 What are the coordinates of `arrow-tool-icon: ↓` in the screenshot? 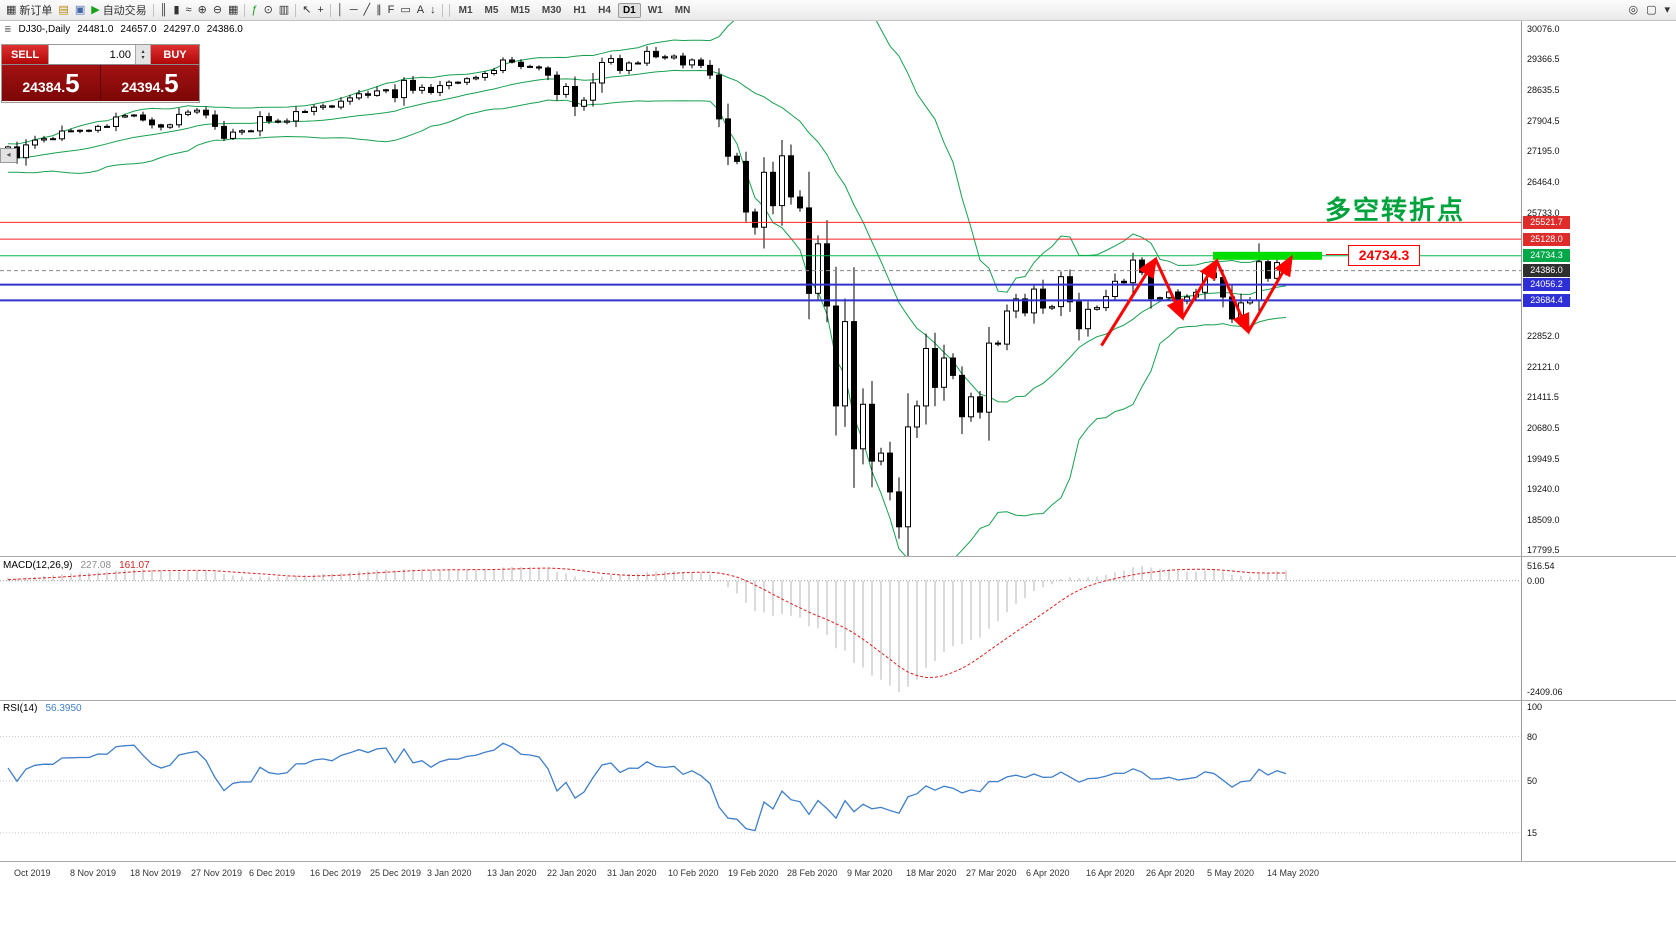 It's located at (433, 9).